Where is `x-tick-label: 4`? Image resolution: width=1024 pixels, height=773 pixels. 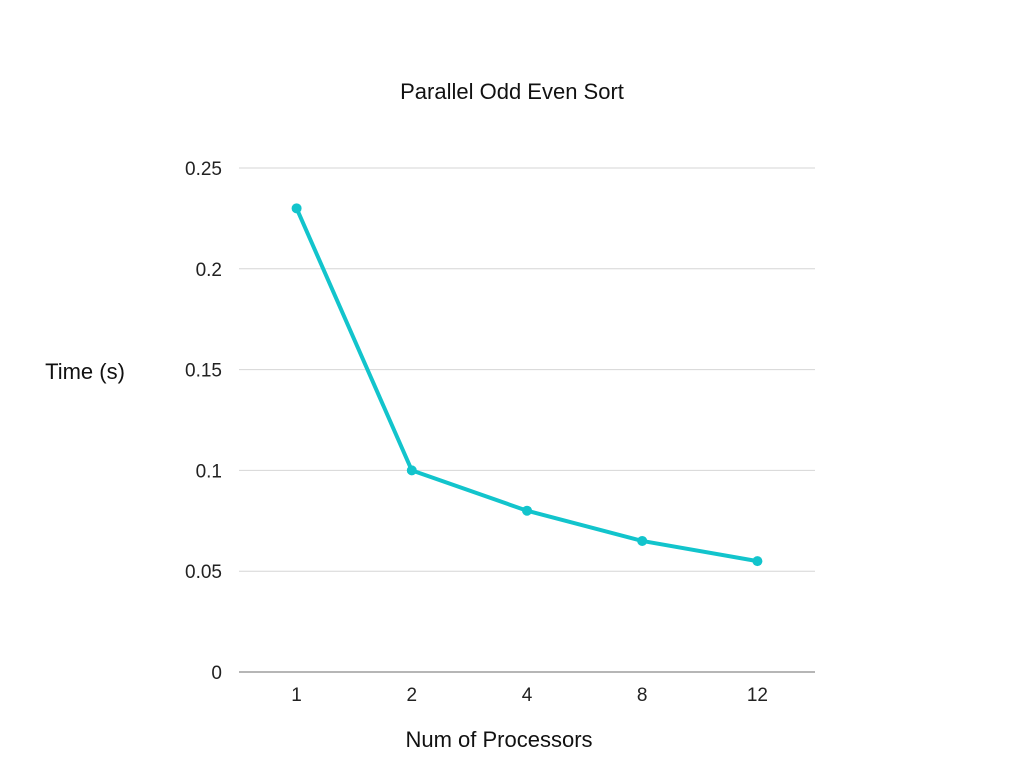 x-tick-label: 4 is located at coordinates (527, 695).